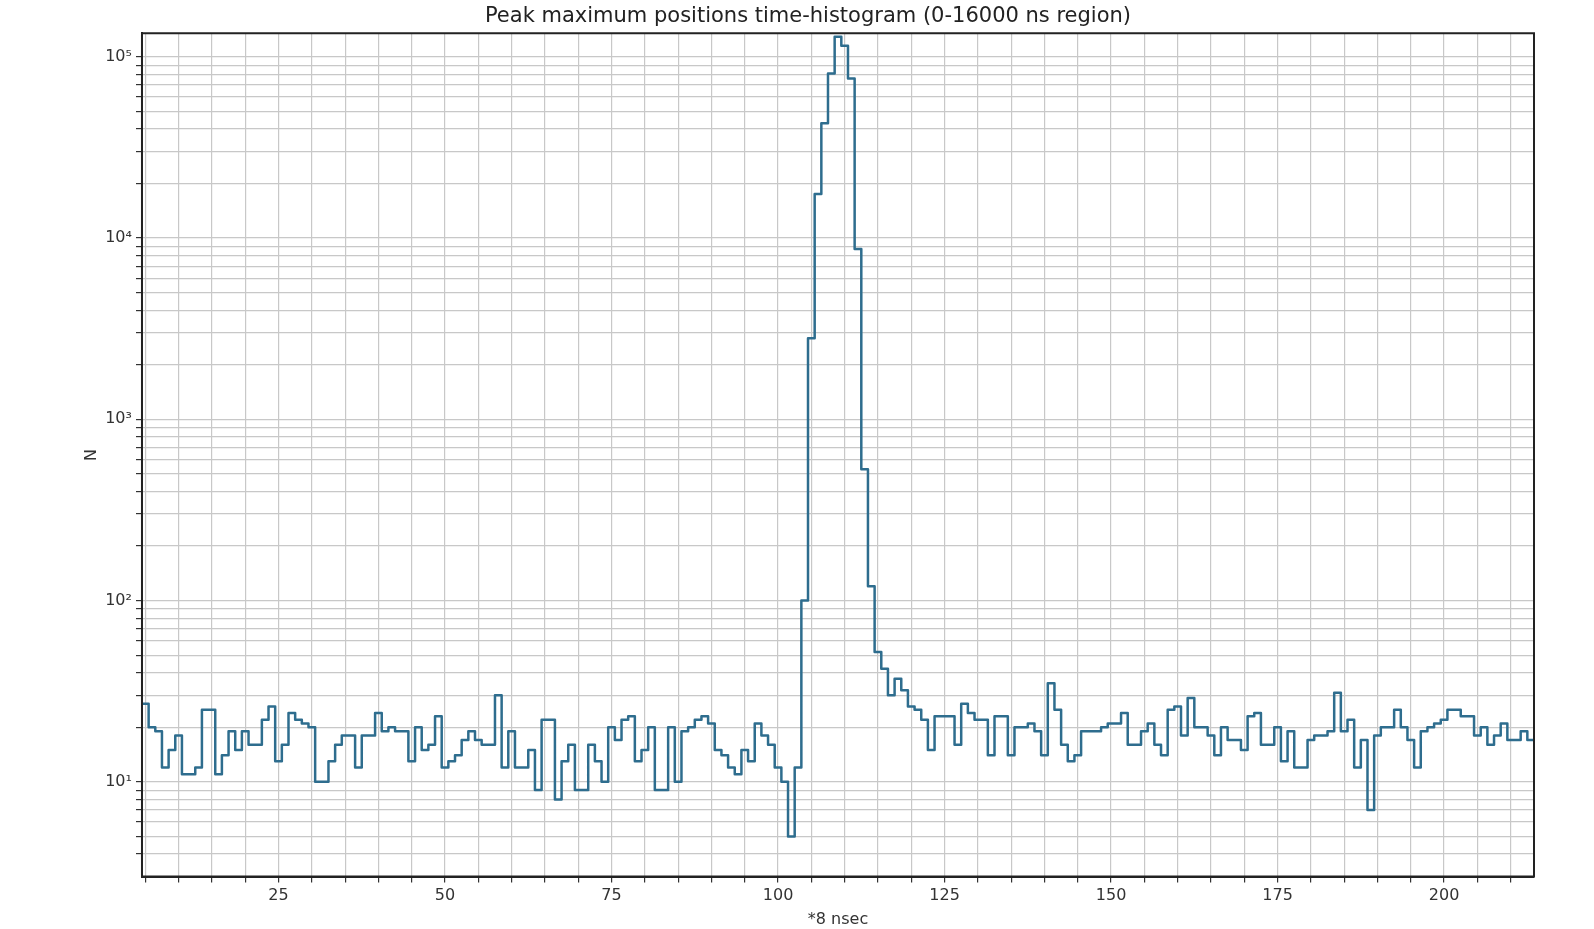 The height and width of the screenshot is (929, 1594). What do you see at coordinates (118, 780) in the screenshot?
I see `y-tick-label: 10¹` at bounding box center [118, 780].